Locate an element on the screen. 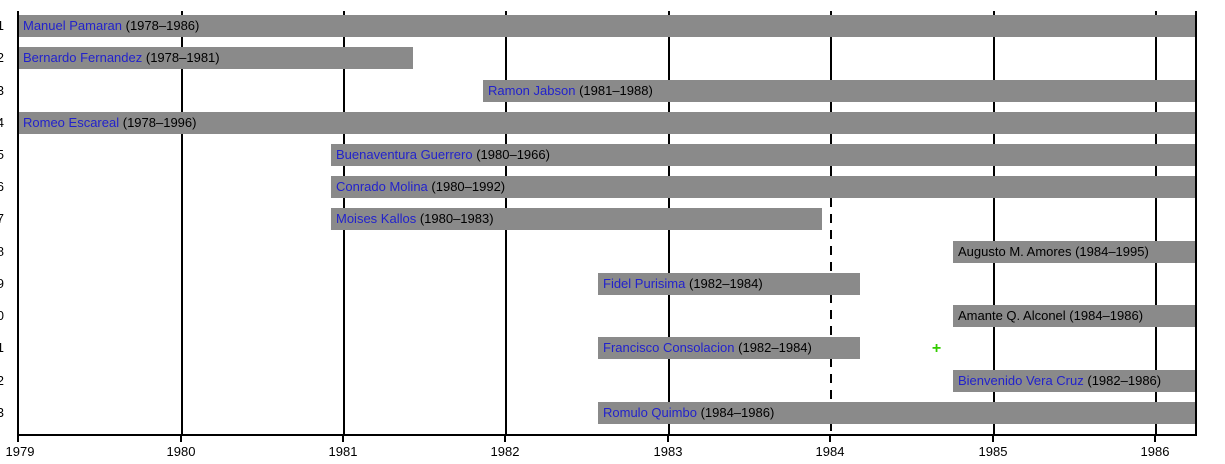 Image resolution: width=1225 pixels, height=464 pixels. tick-label-1980: 1980 is located at coordinates (181, 451).